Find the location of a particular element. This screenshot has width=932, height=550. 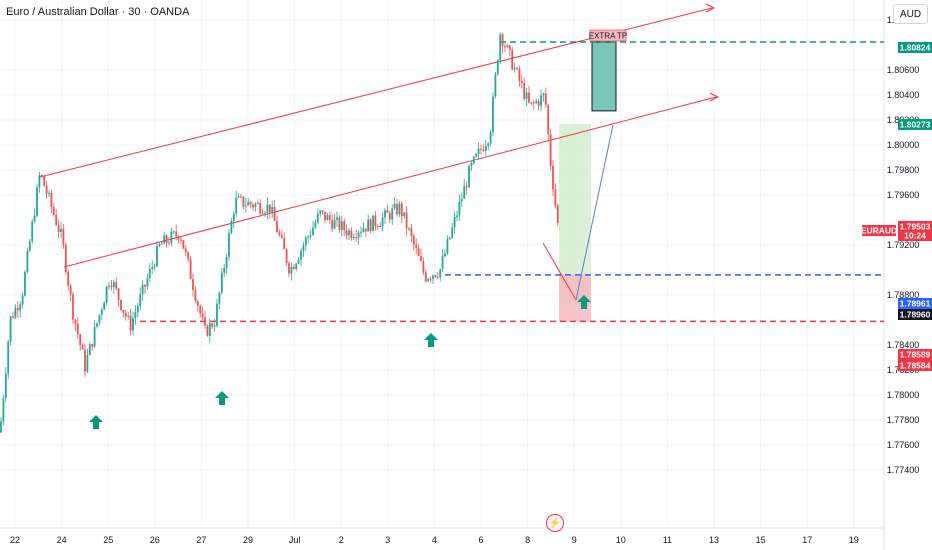

x-tick-label: 8 is located at coordinates (527, 540).